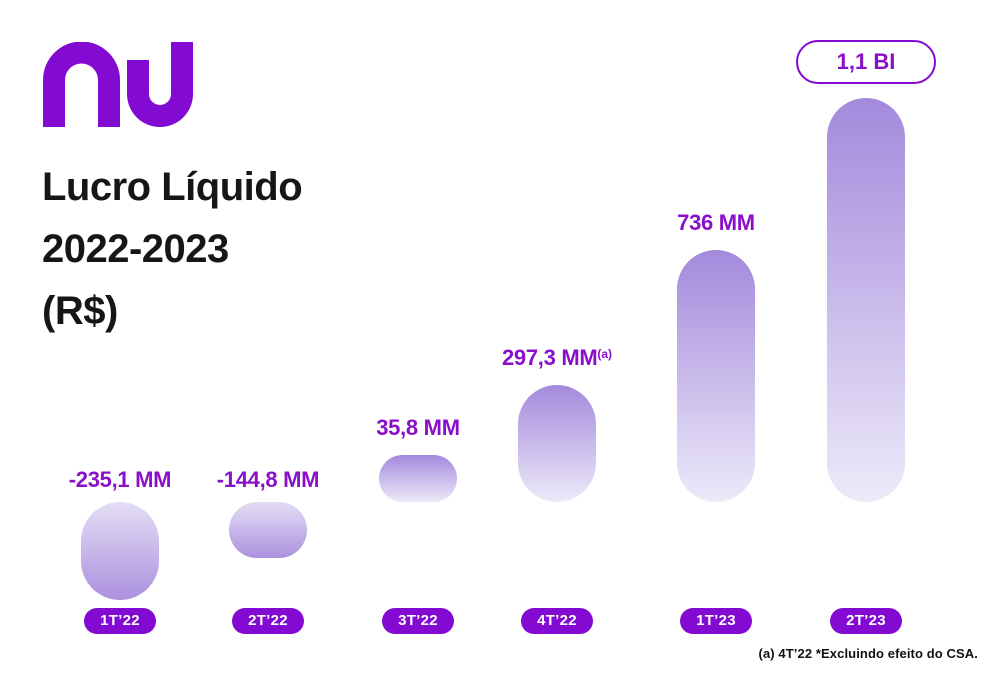 Image resolution: width=984 pixels, height=698 pixels. What do you see at coordinates (135, 249) in the screenshot?
I see `page-title-line-2: 2022-2023` at bounding box center [135, 249].